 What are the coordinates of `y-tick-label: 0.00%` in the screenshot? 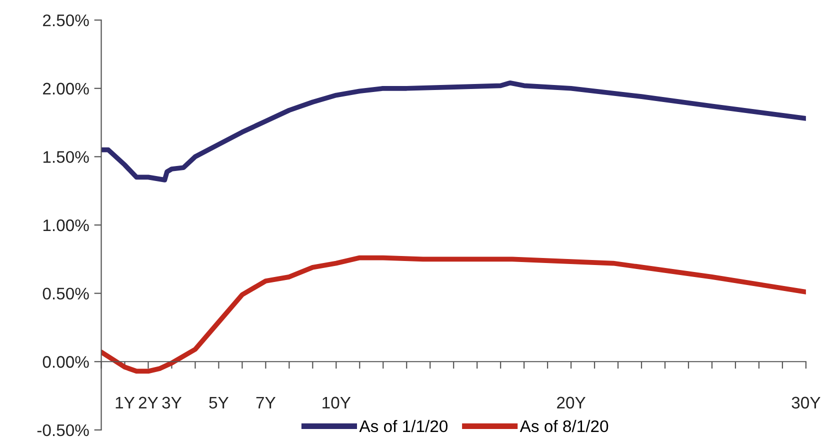 It's located at (65, 362).